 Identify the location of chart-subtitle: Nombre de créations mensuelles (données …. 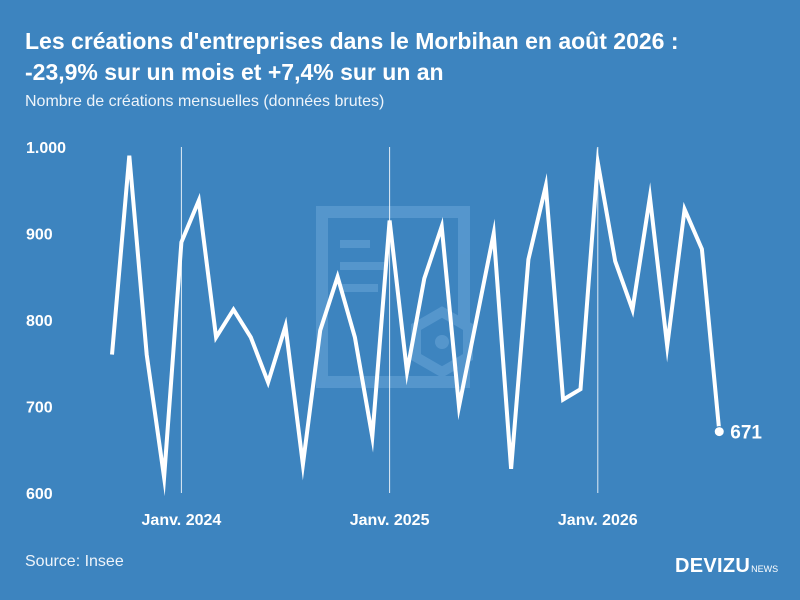
(205, 101).